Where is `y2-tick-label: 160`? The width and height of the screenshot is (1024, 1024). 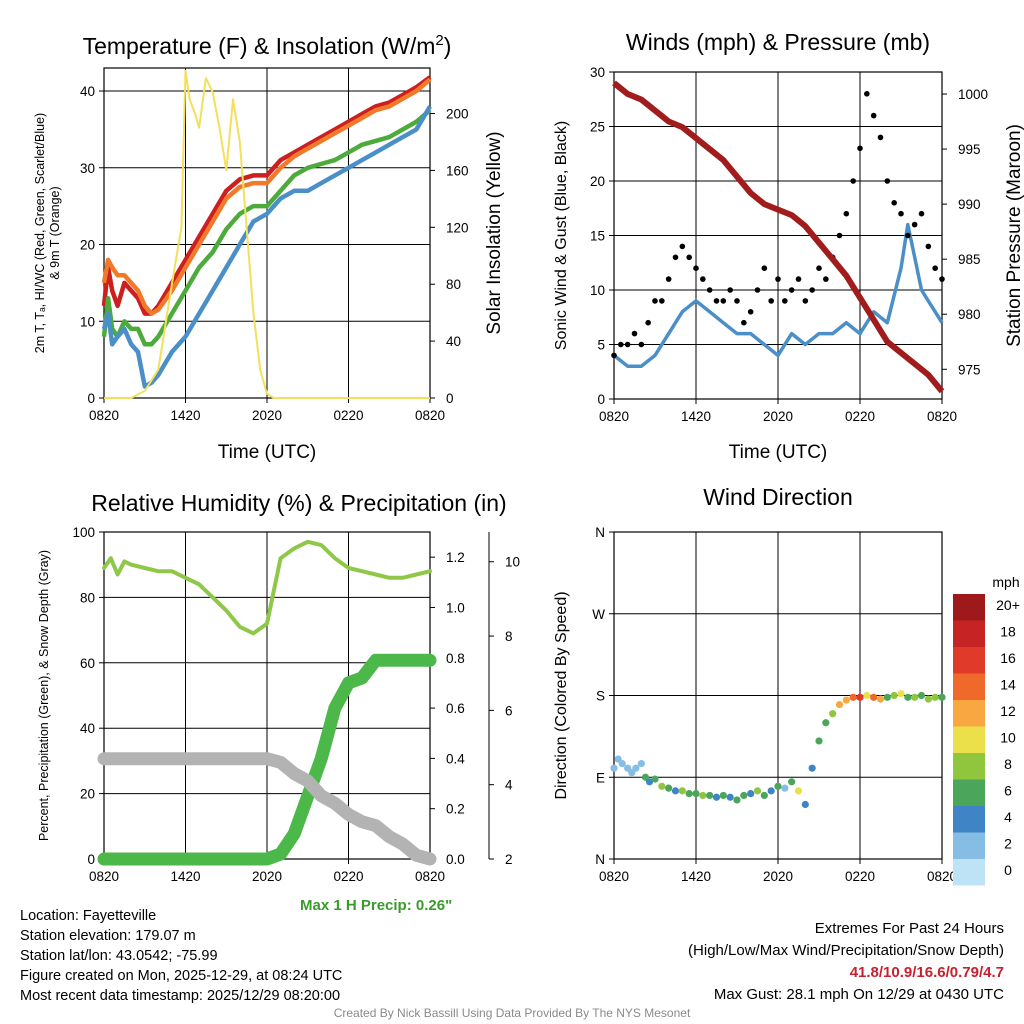 y2-tick-label: 160 is located at coordinates (457, 170).